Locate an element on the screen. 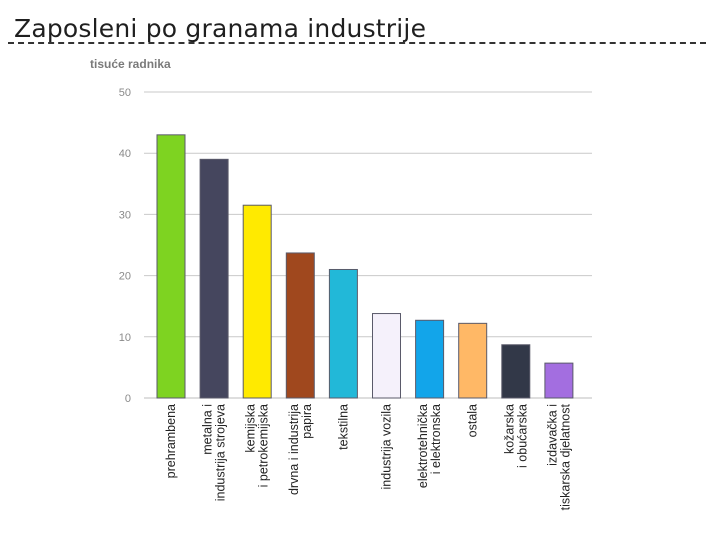  x-tick-label: elektrotehnička is located at coordinates (423, 446).